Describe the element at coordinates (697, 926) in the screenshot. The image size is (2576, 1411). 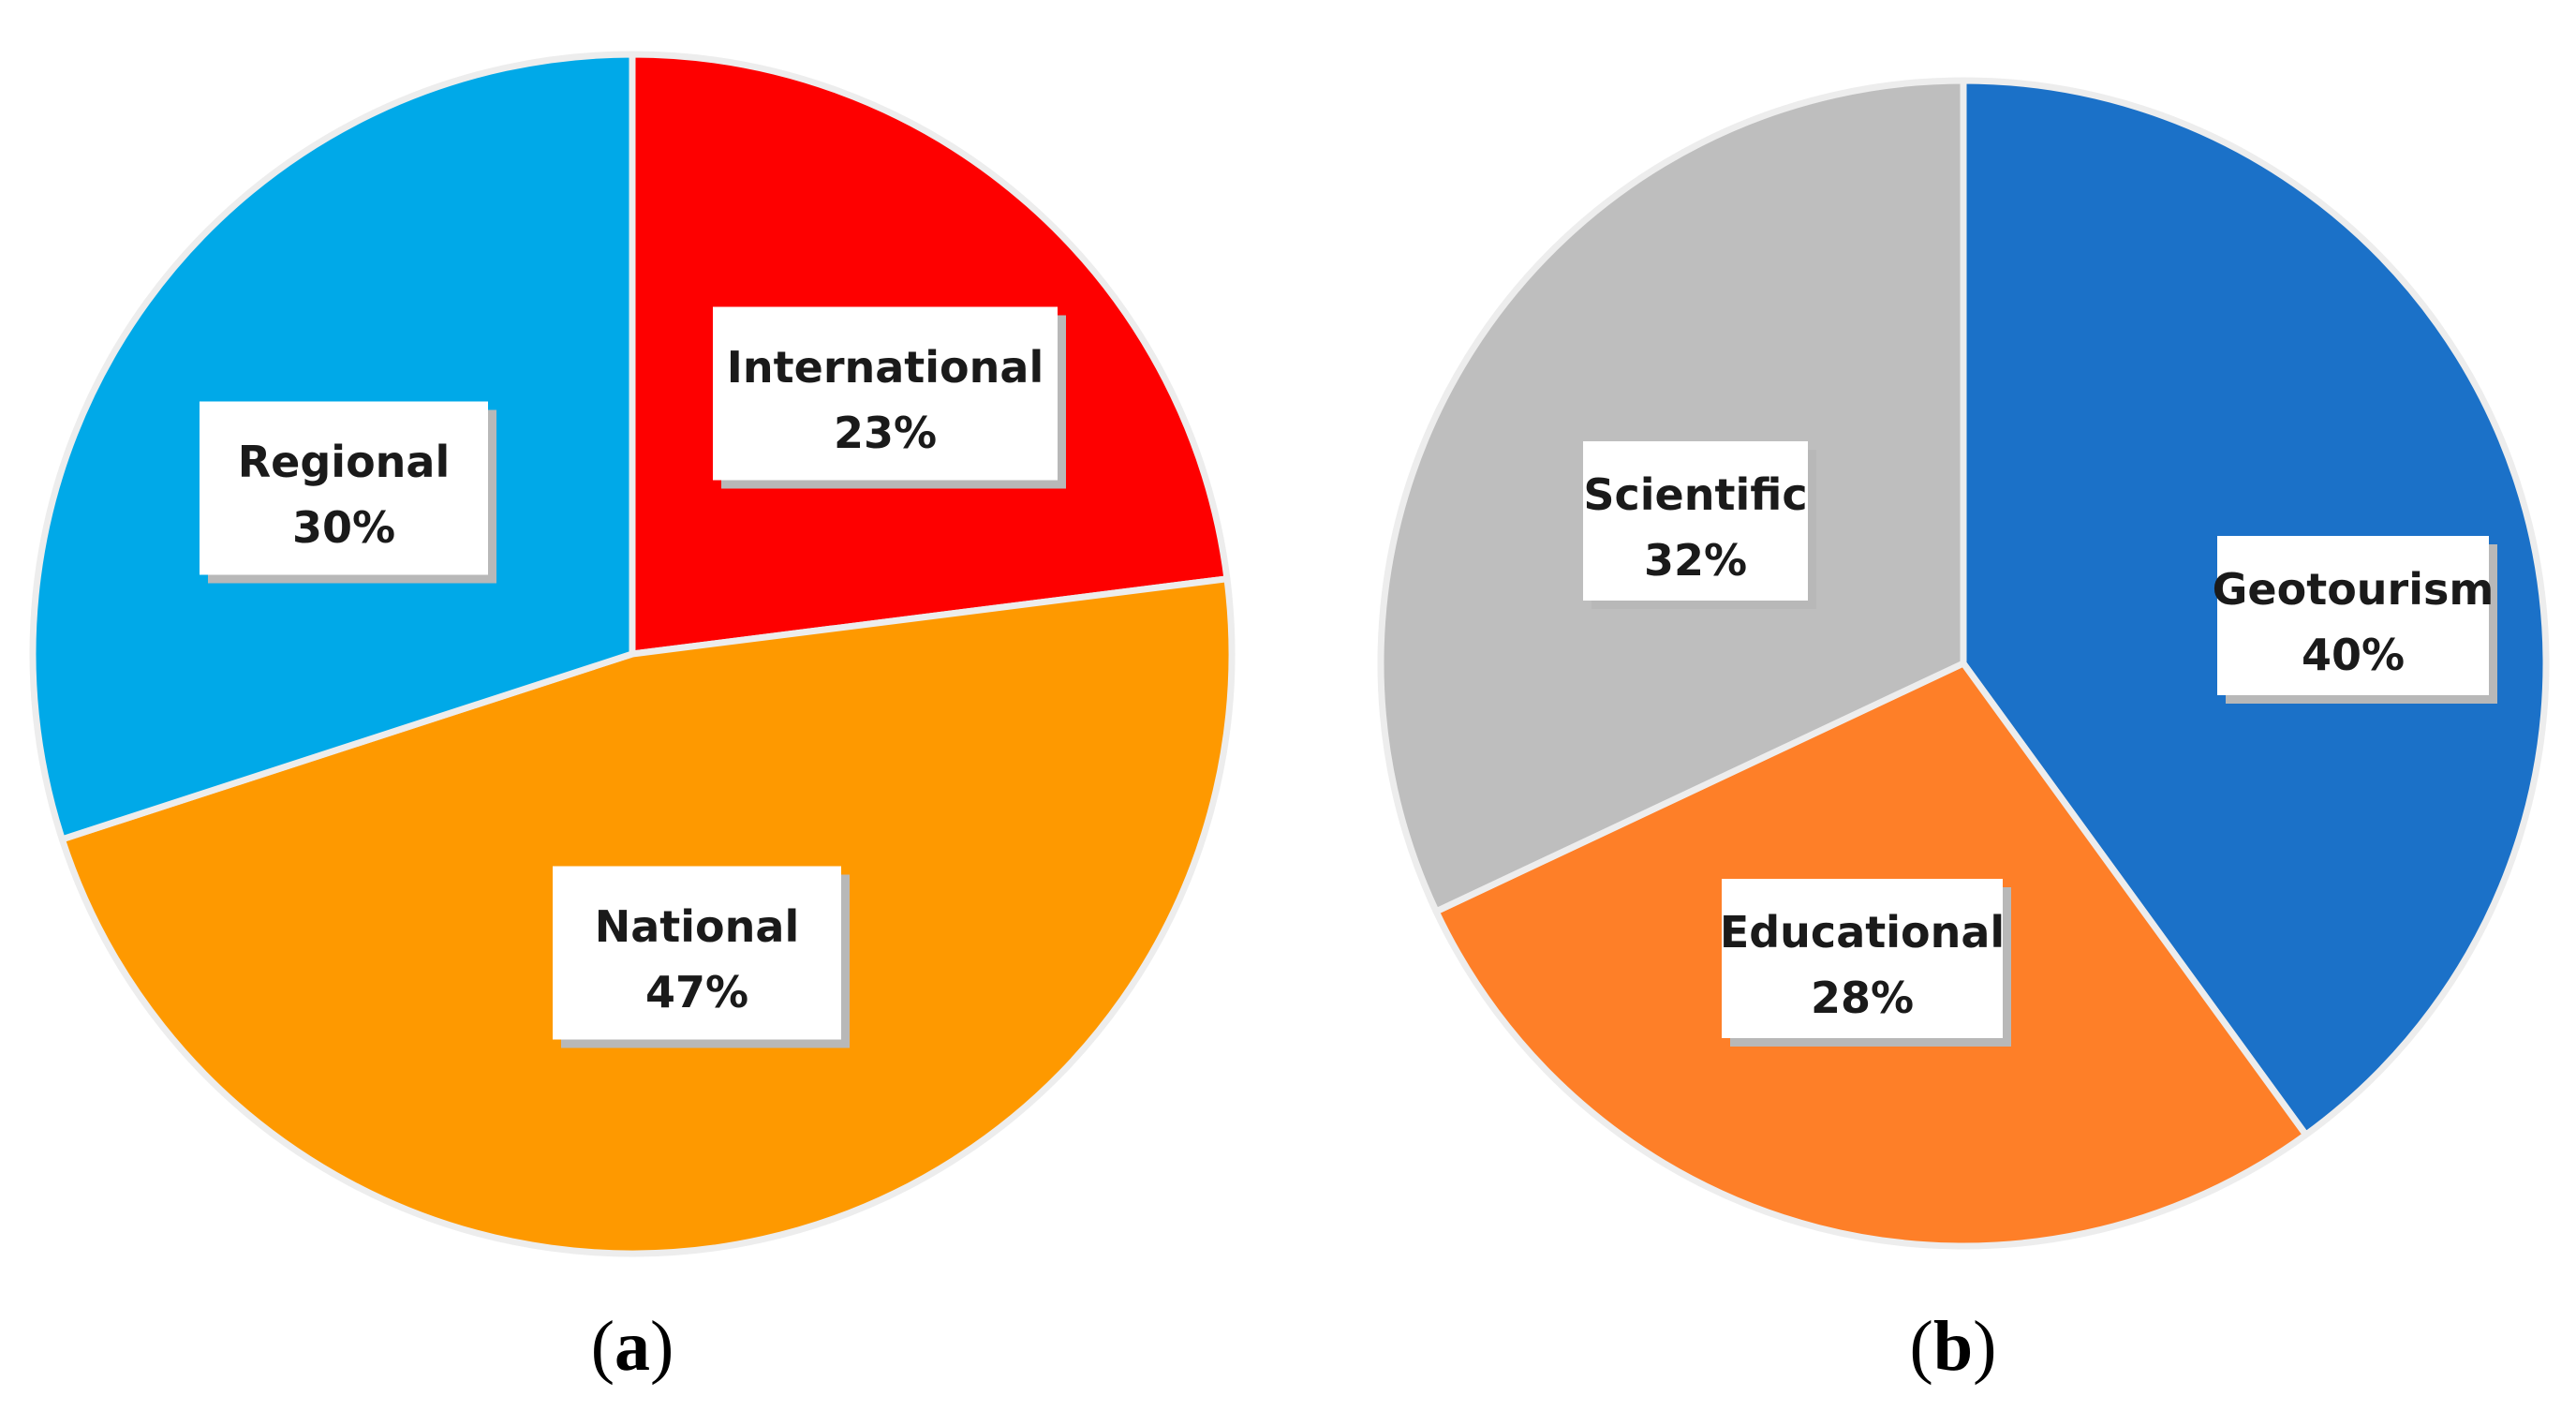
I see `data-label-category: National` at that location.